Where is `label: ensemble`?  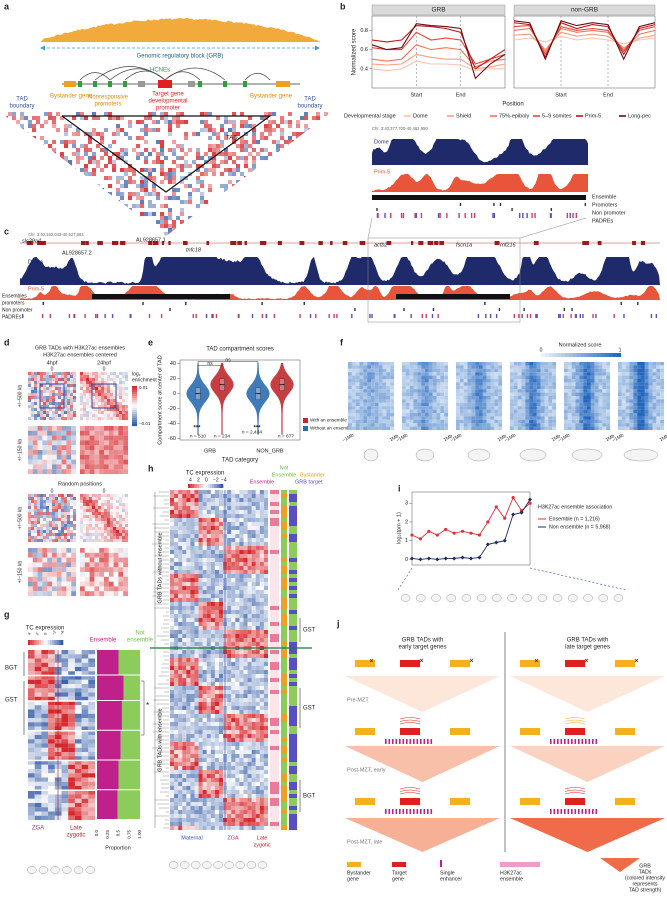 label: ensemble is located at coordinates (140, 641).